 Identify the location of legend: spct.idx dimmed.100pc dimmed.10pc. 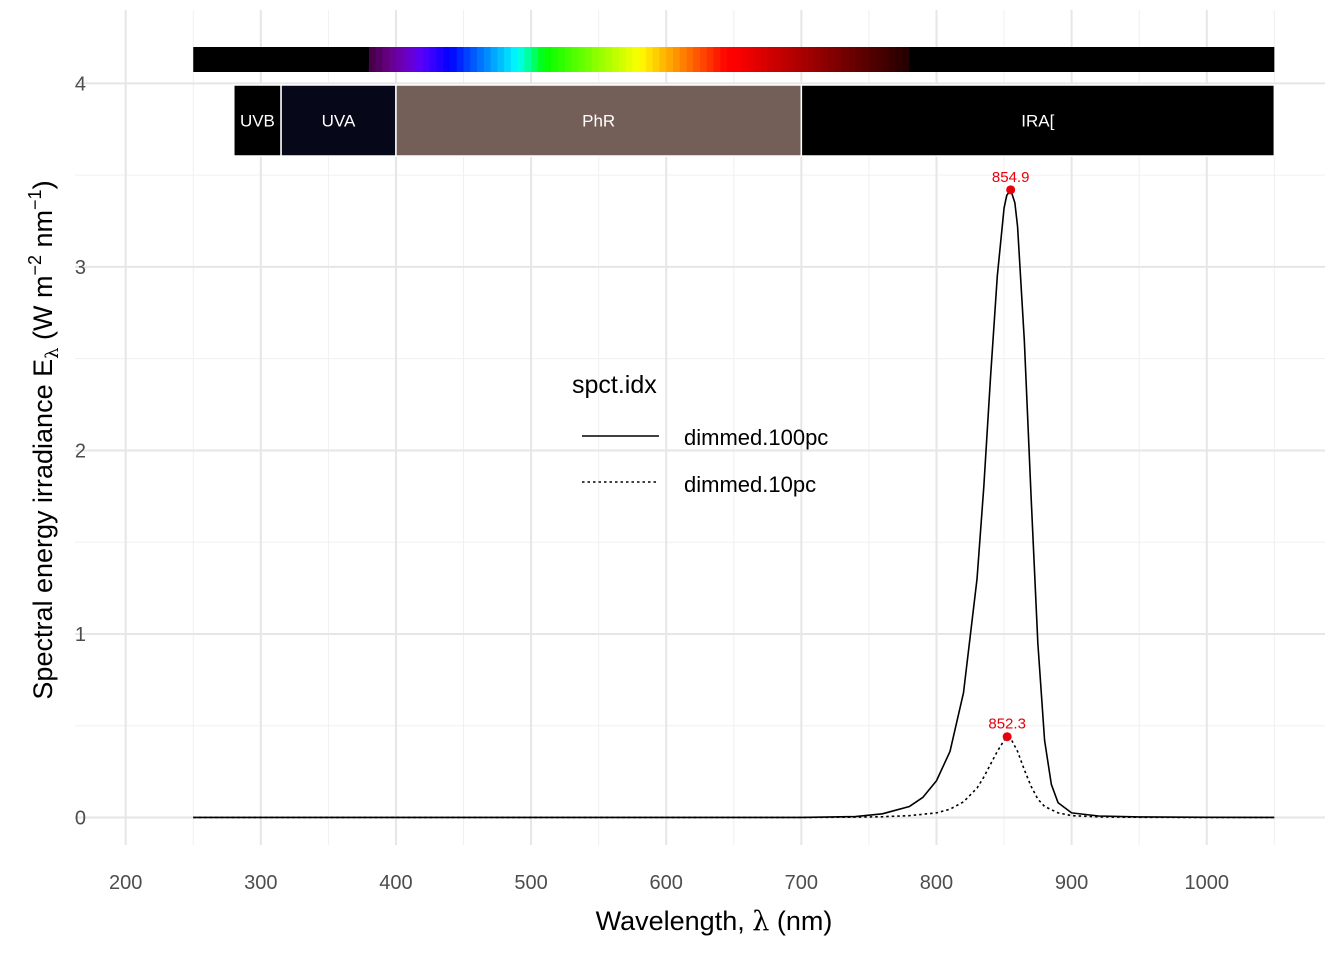
(700, 434).